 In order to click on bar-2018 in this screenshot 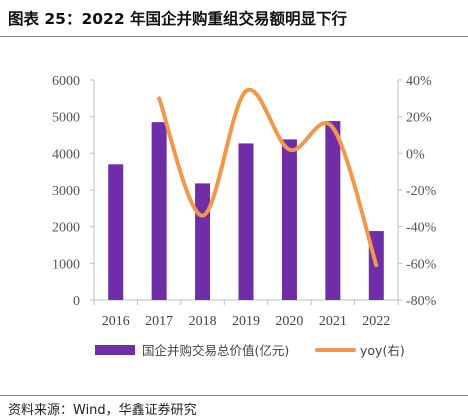, I will do `click(203, 241)`.